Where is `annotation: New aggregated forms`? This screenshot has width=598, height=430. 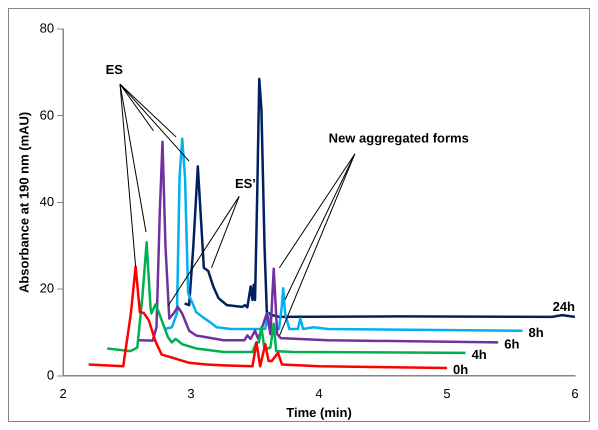 annotation: New aggregated forms is located at coordinates (398, 138).